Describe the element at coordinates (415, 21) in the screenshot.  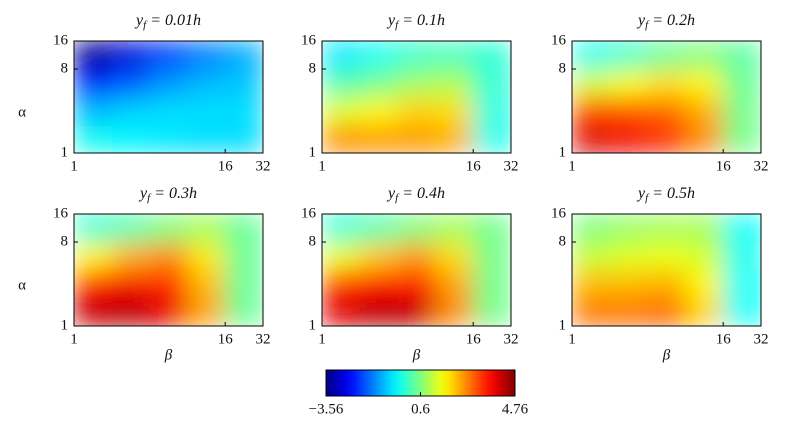
I see `panel-title: yf = 0.1h` at that location.